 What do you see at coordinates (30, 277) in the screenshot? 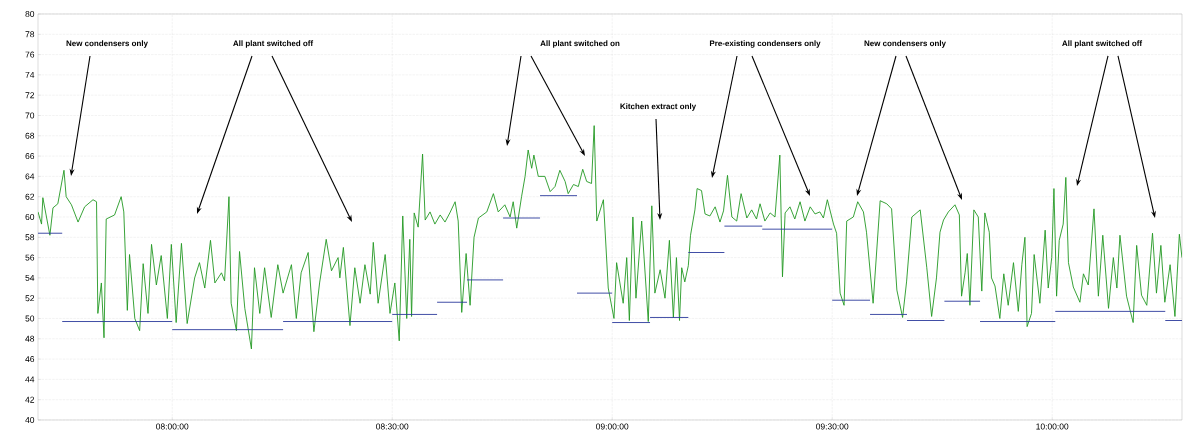
I see `y-tick-label: 54` at bounding box center [30, 277].